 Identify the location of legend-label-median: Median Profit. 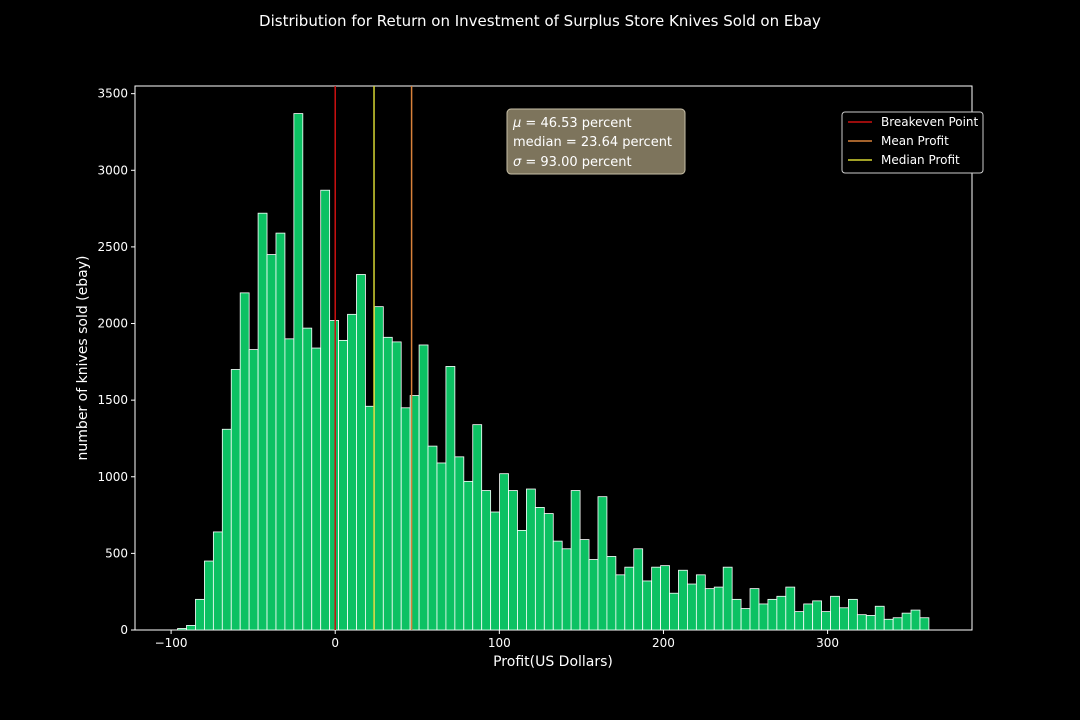
(920, 160).